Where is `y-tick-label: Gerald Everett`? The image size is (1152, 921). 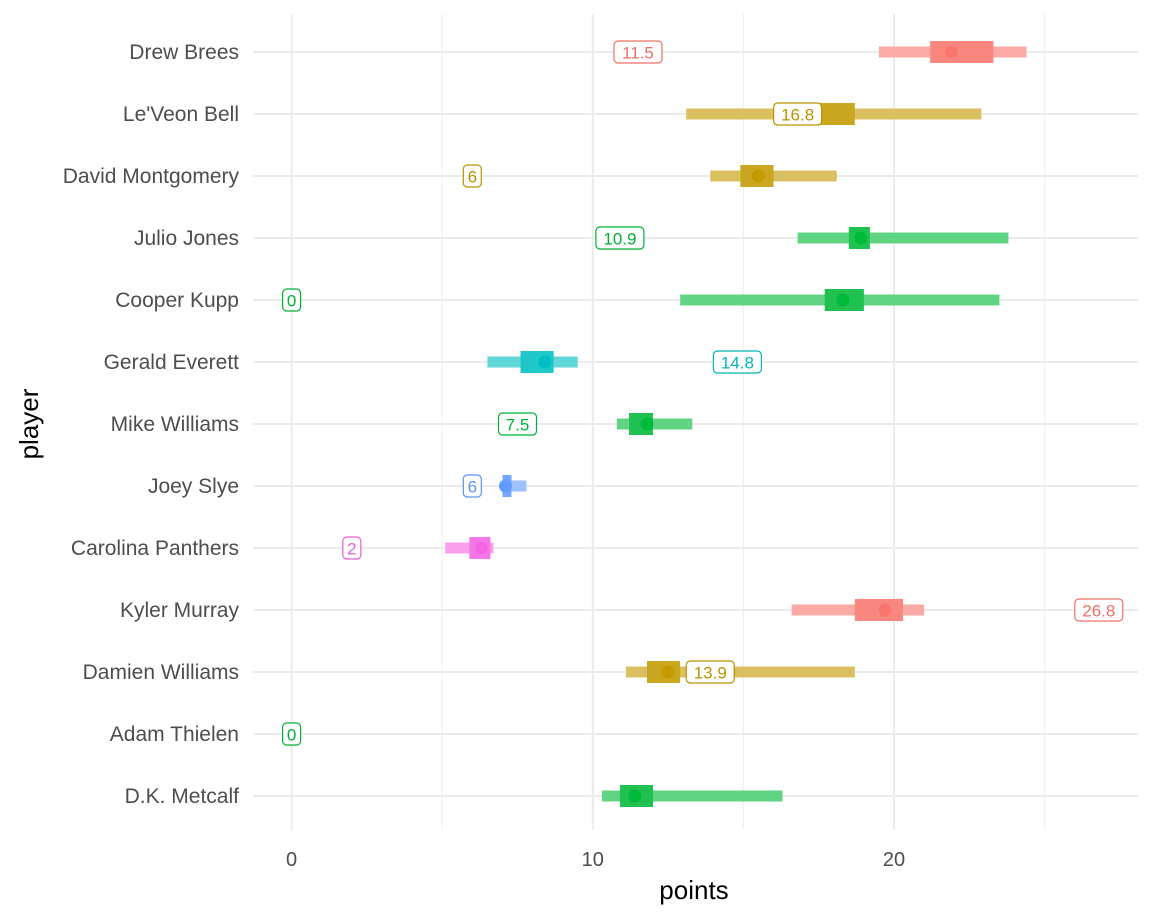 y-tick-label: Gerald Everett is located at coordinates (172, 362).